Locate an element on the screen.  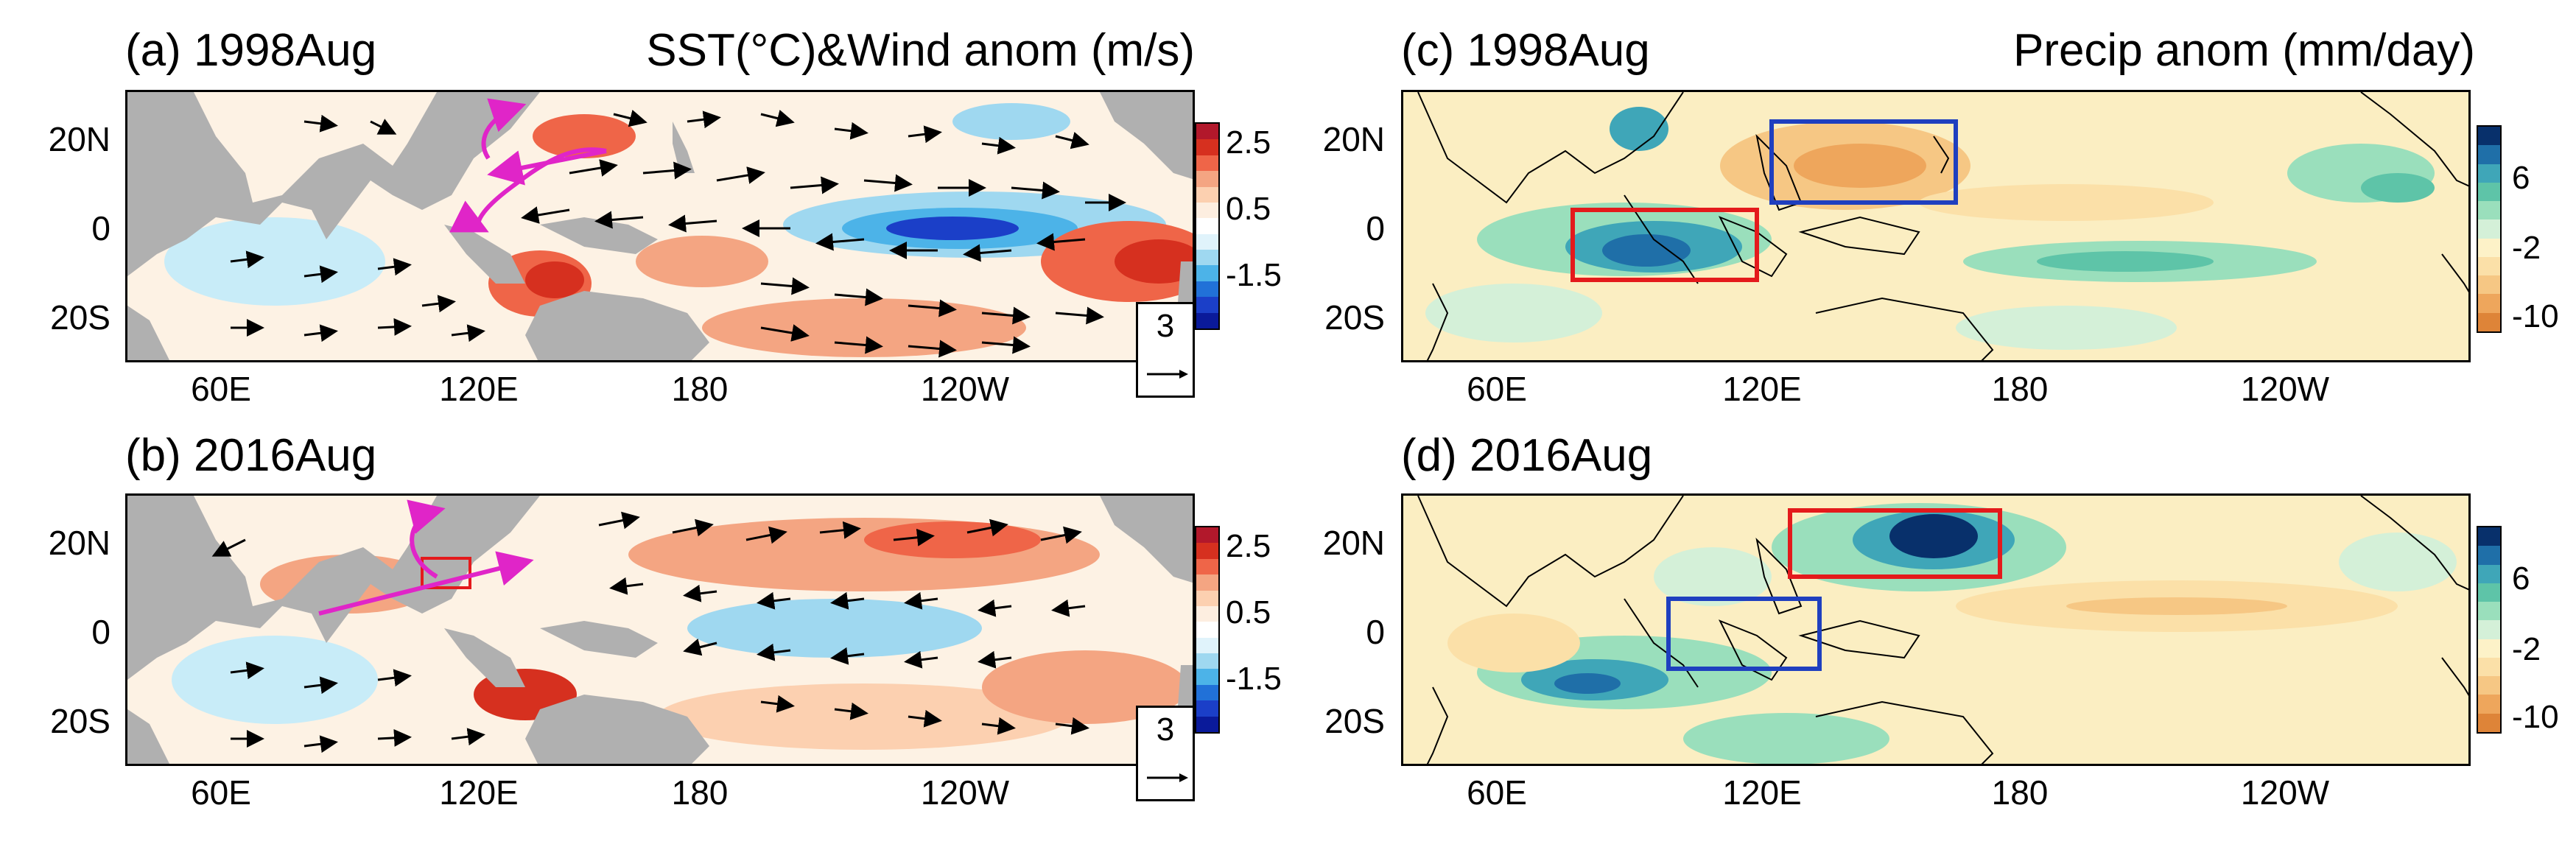
panel-d-map is located at coordinates (1936, 629).